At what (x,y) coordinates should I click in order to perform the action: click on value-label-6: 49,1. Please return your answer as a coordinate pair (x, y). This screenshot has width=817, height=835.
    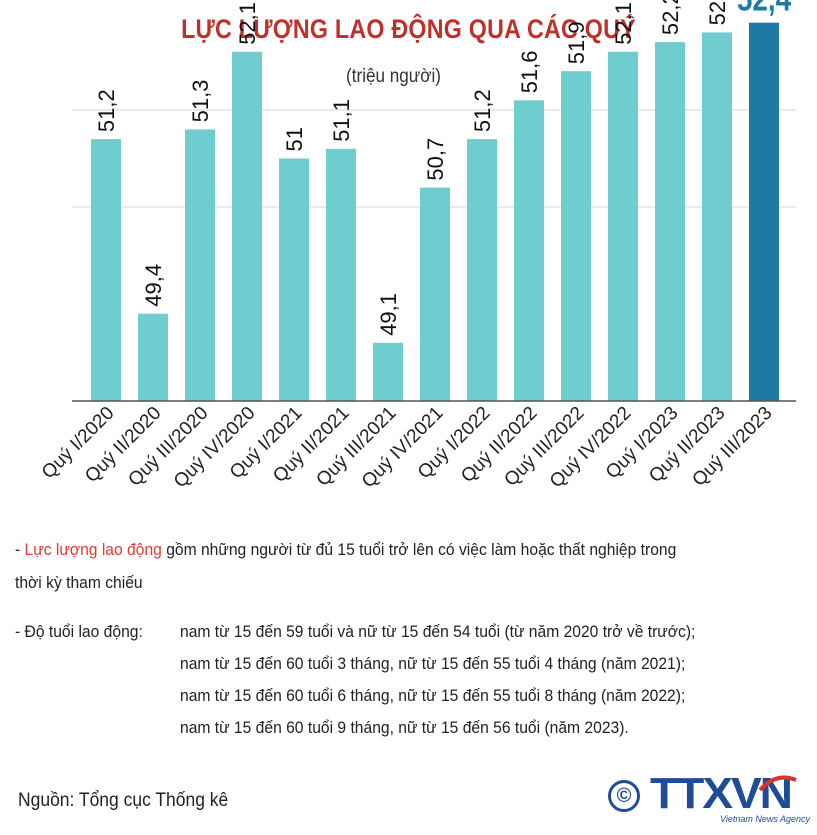
    Looking at the image, I should click on (388, 314).